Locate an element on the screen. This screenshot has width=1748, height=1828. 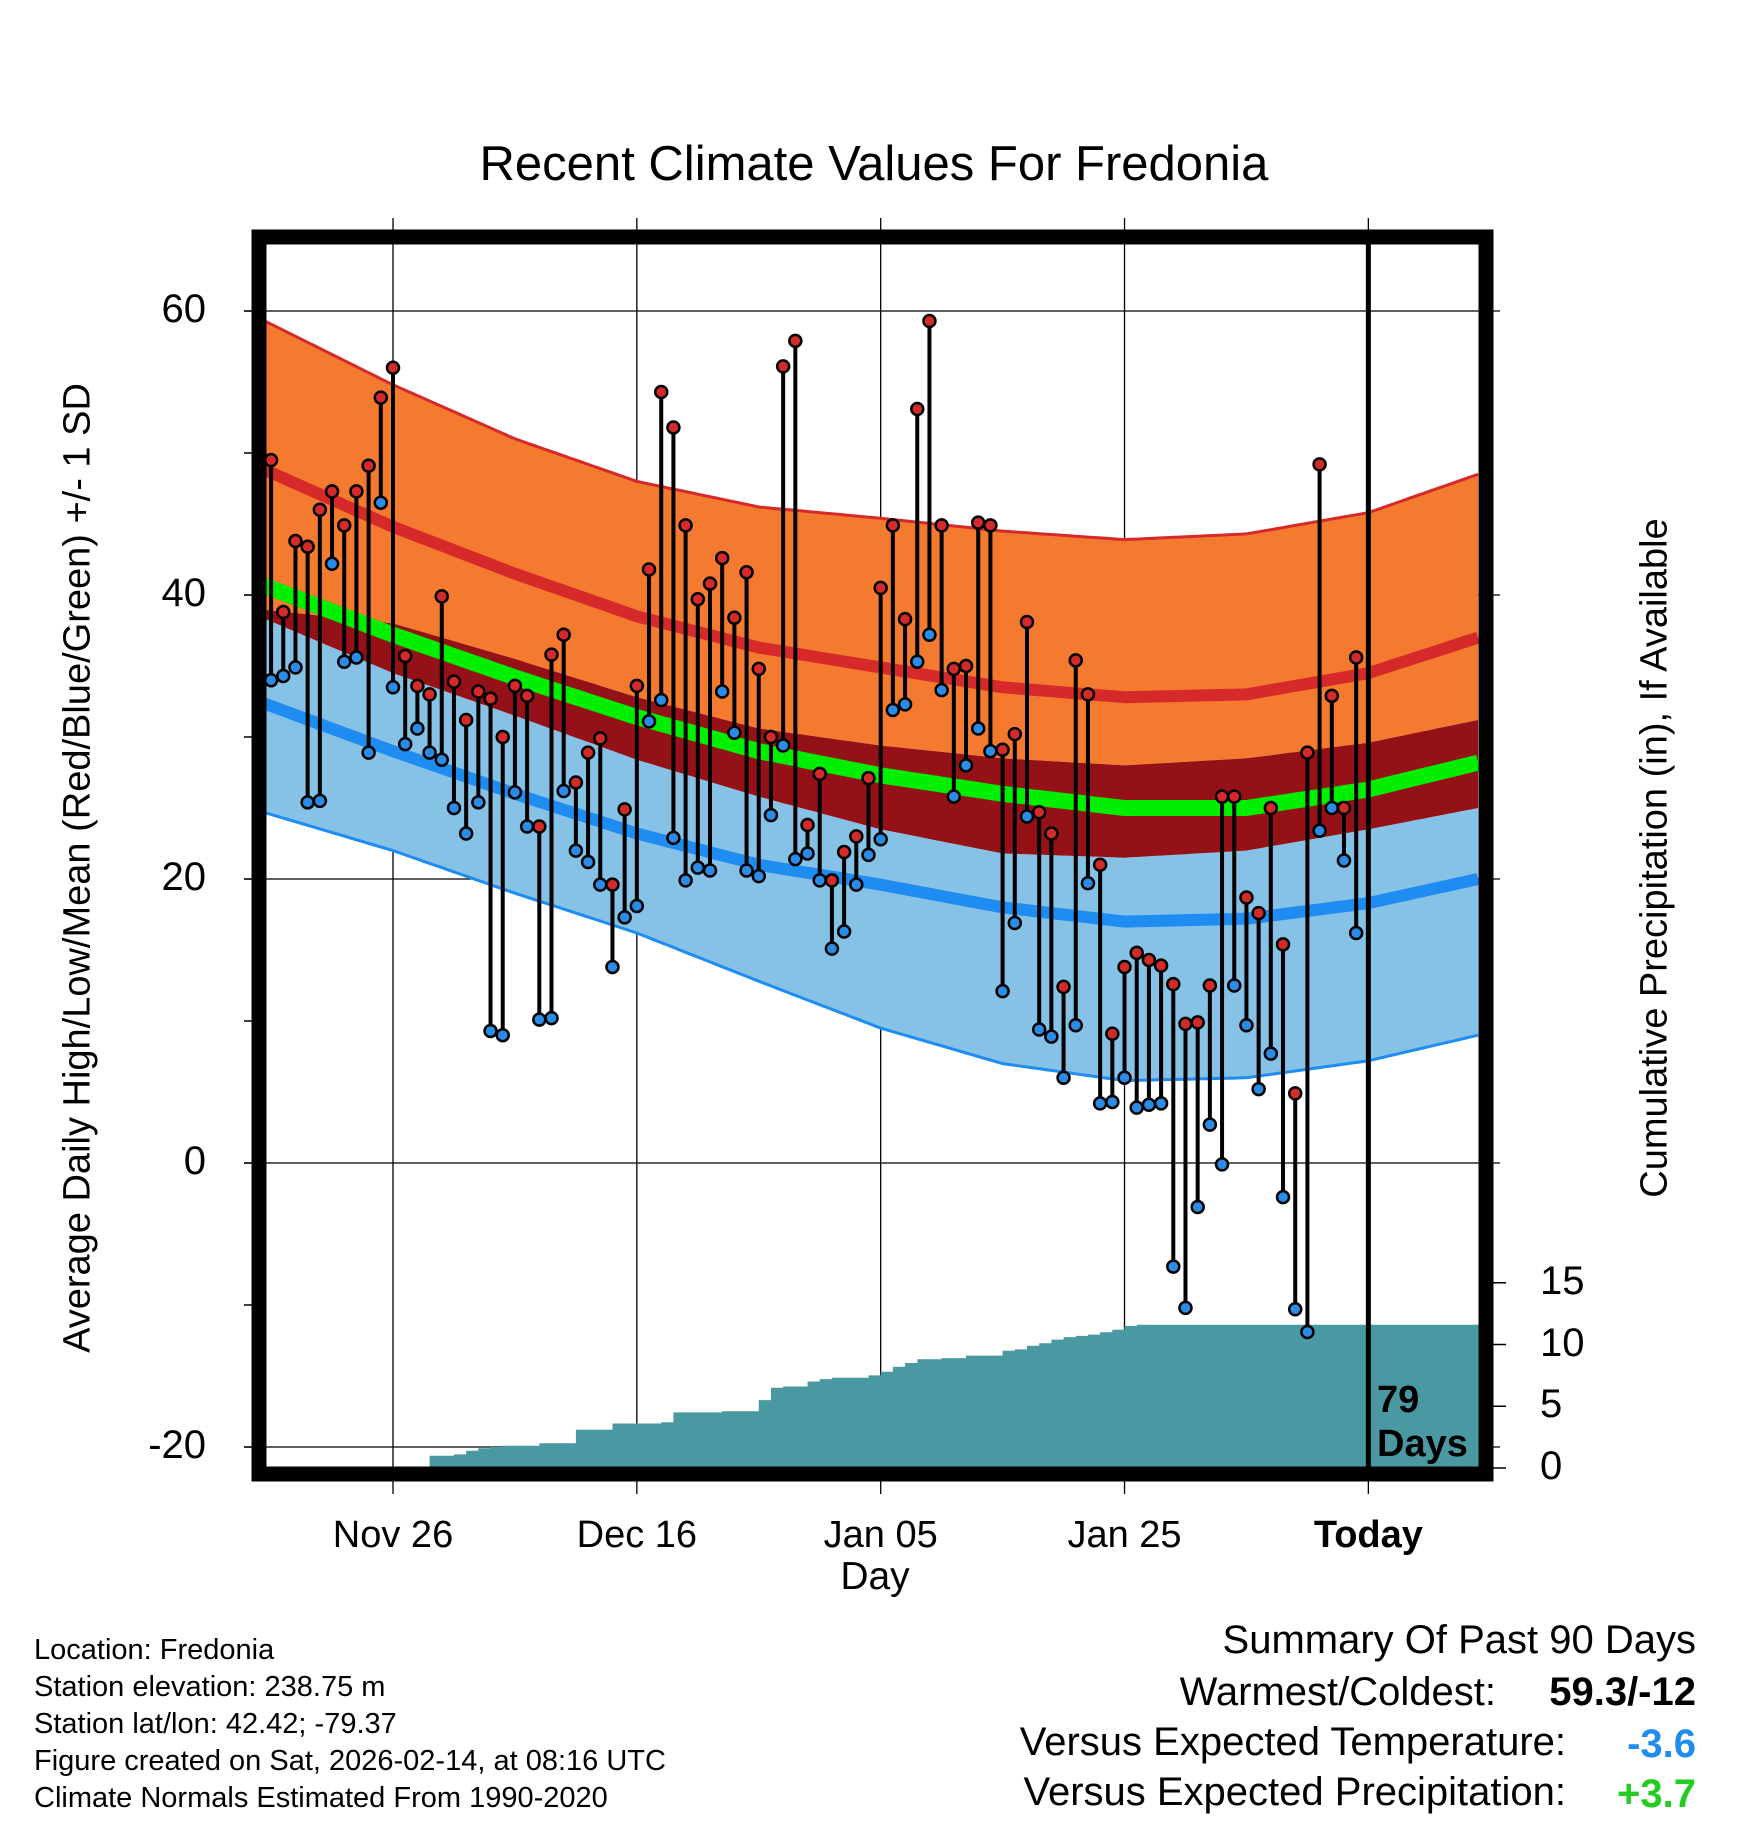
cumulative-precip-area is located at coordinates (954, 1395).